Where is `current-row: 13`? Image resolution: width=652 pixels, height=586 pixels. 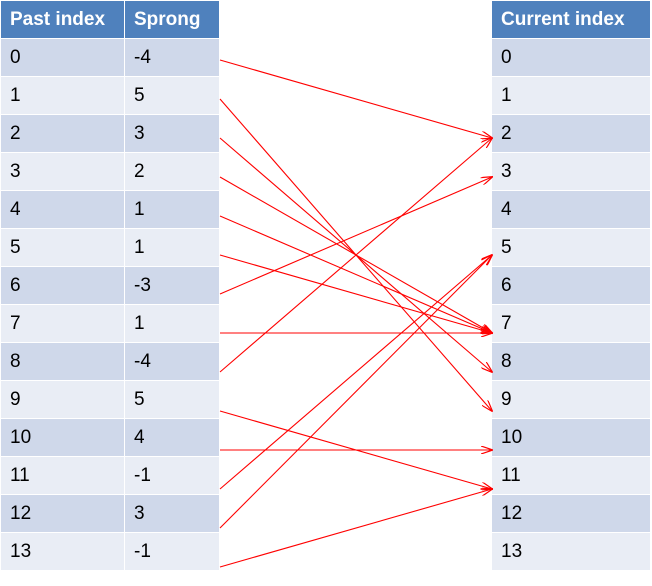
current-row: 13 is located at coordinates (571, 552).